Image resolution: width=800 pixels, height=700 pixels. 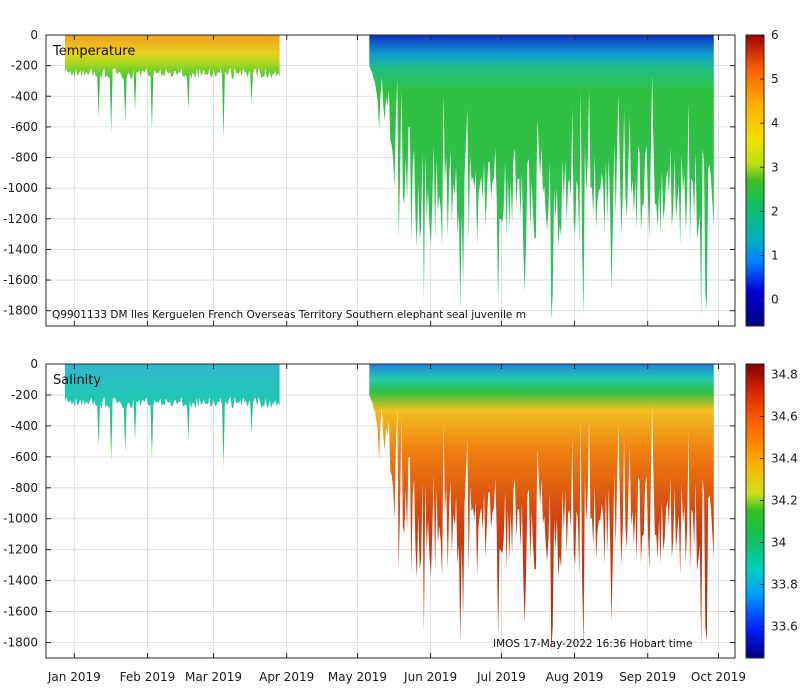 I want to click on temperature-colorbar: 0 1 2 3 4 5 6, so click(x=762, y=177).